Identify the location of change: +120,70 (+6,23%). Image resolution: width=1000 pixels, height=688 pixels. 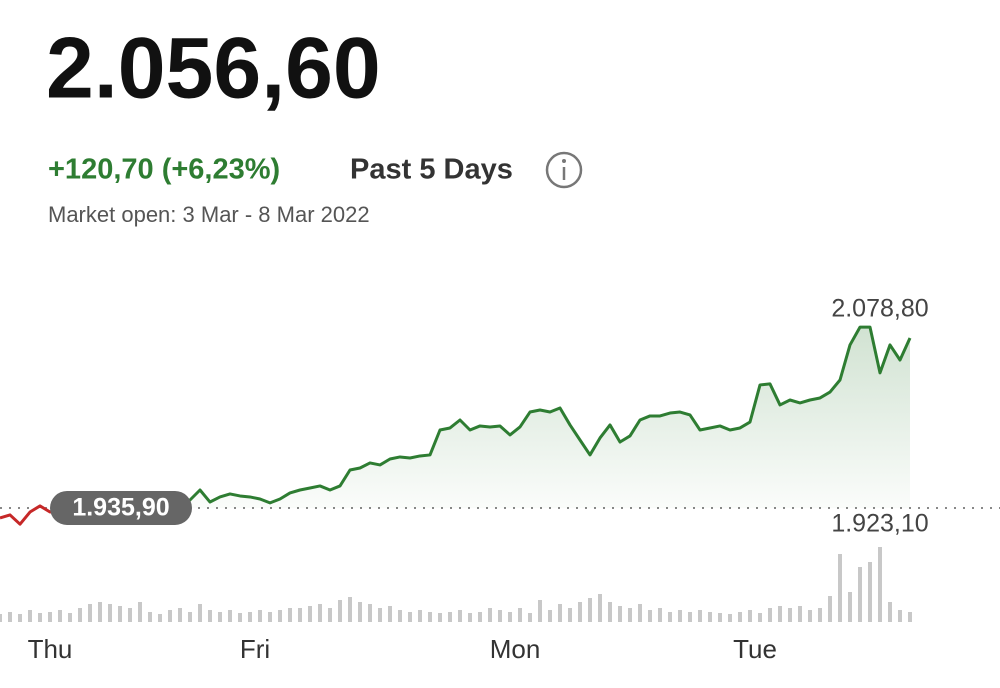
(164, 170).